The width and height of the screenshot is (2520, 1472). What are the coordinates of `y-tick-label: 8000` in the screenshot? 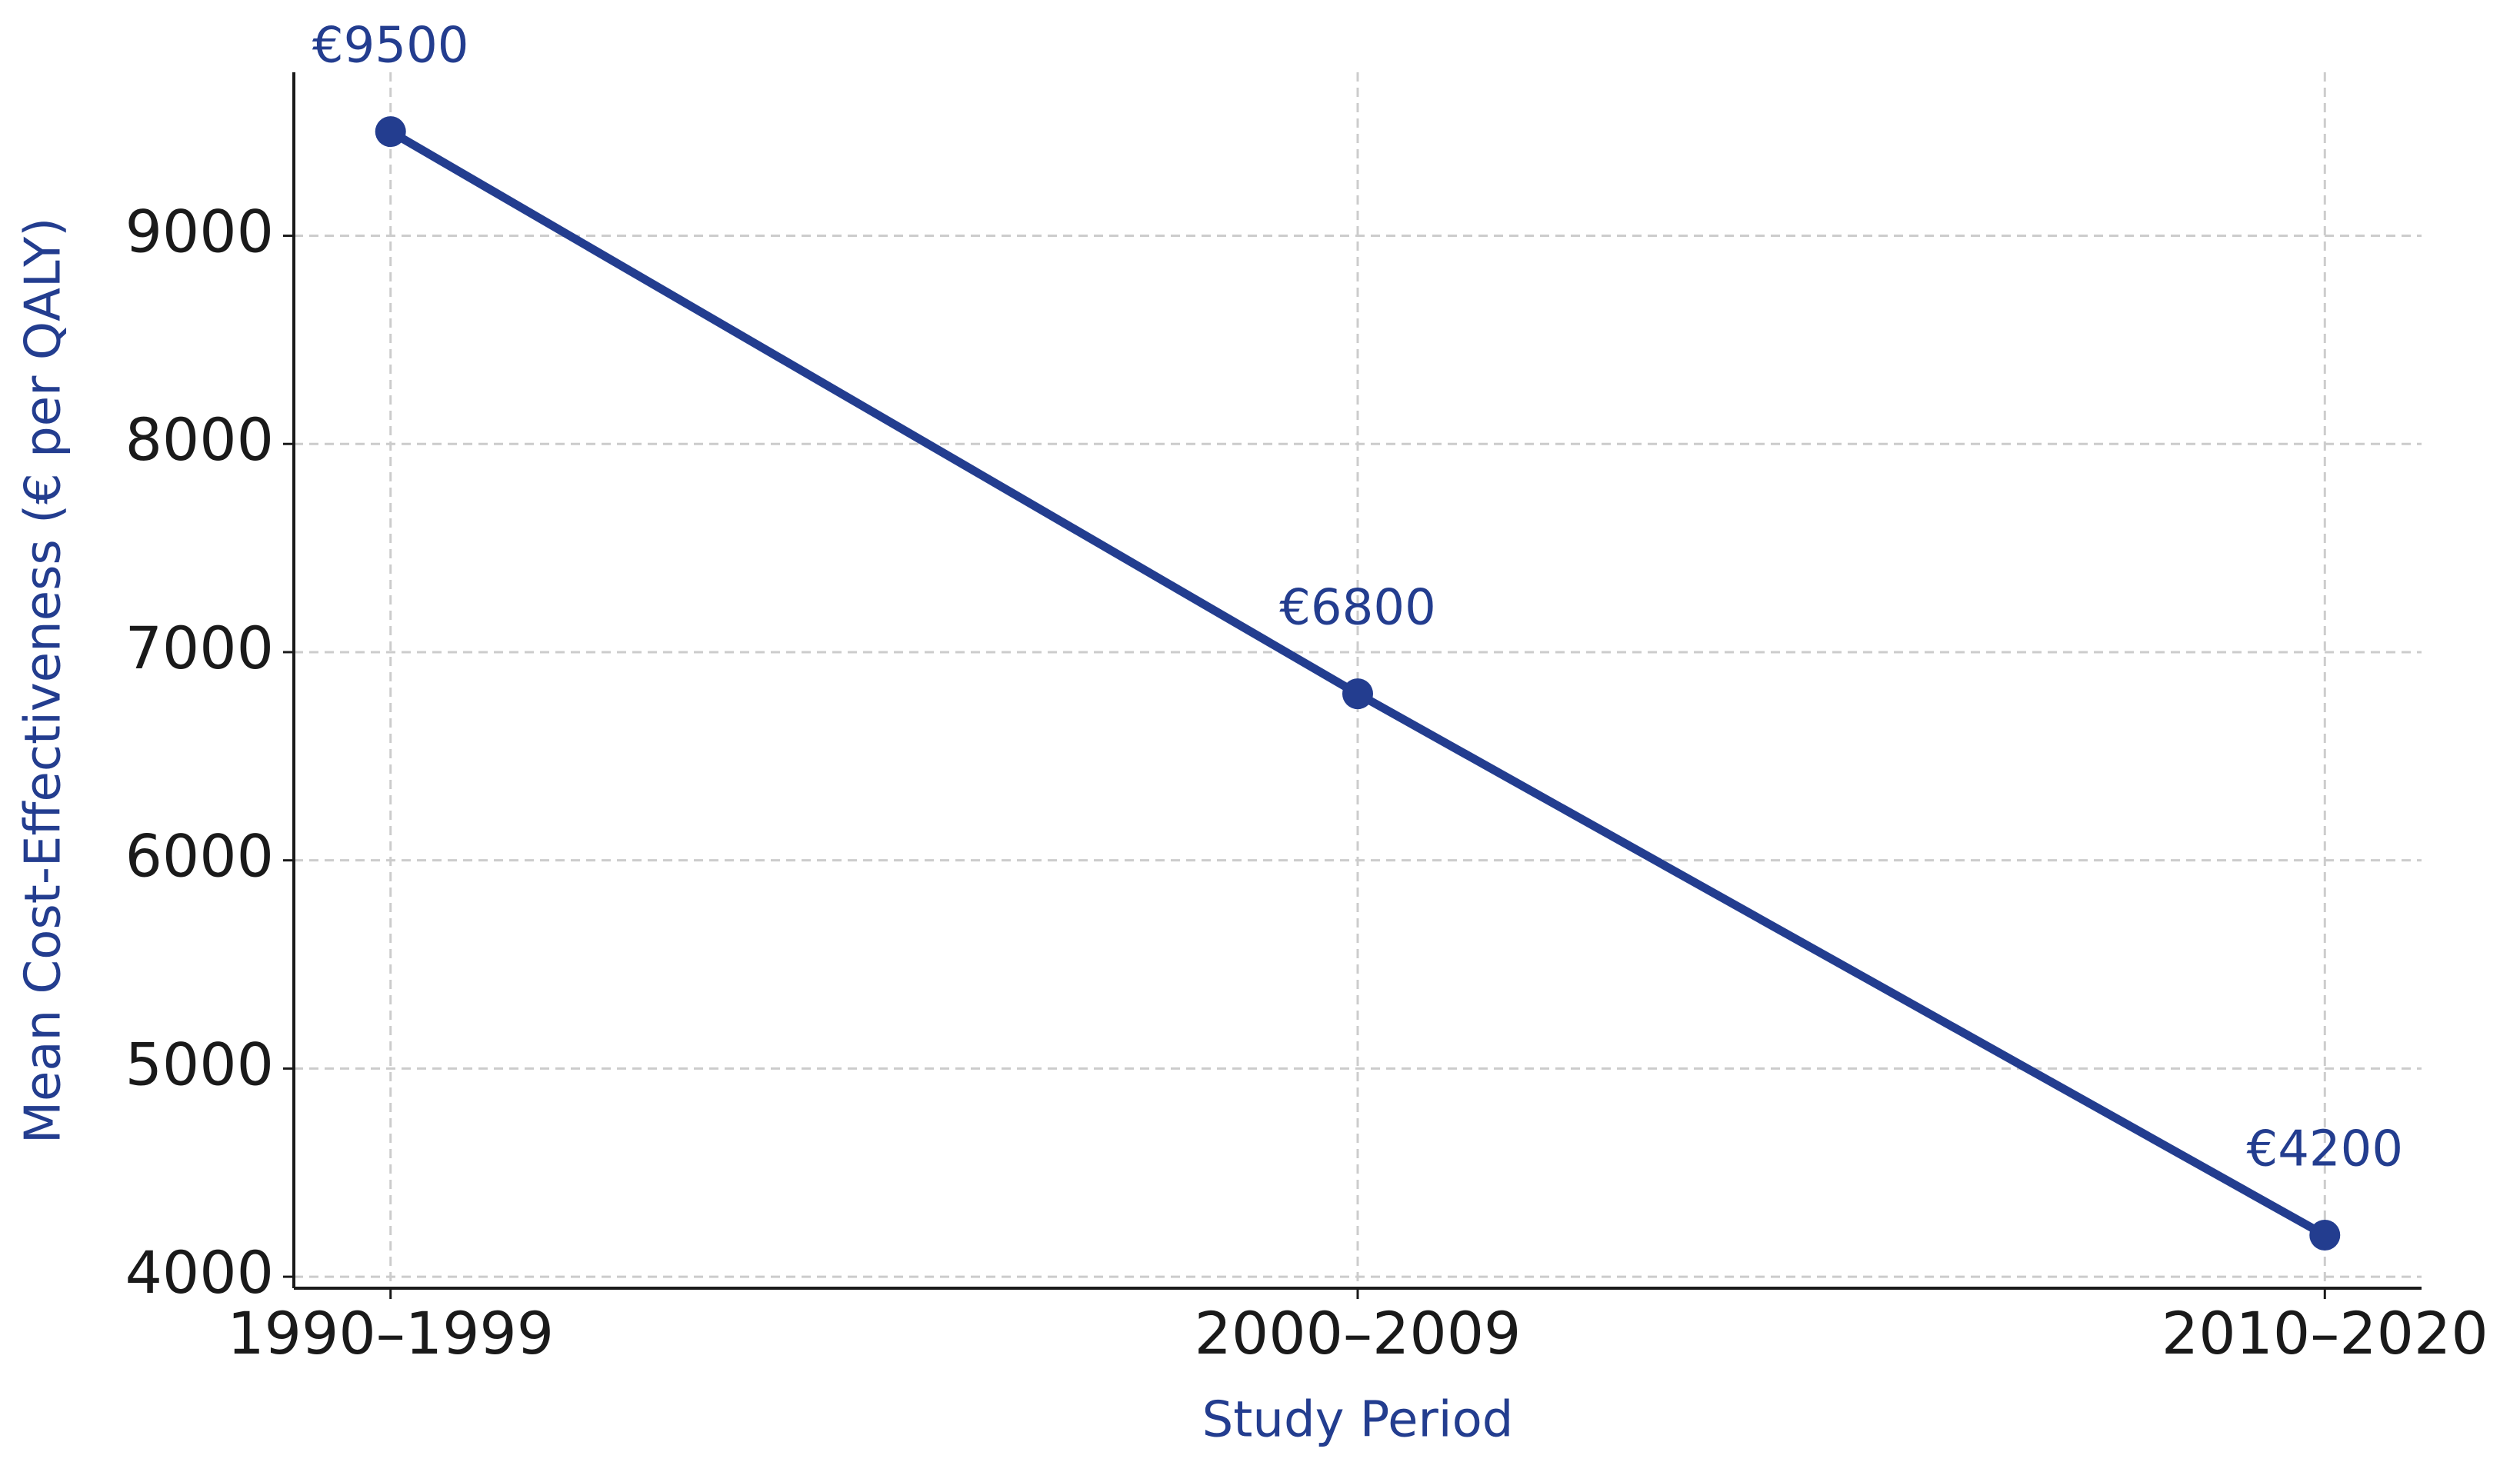 It's located at (200, 439).